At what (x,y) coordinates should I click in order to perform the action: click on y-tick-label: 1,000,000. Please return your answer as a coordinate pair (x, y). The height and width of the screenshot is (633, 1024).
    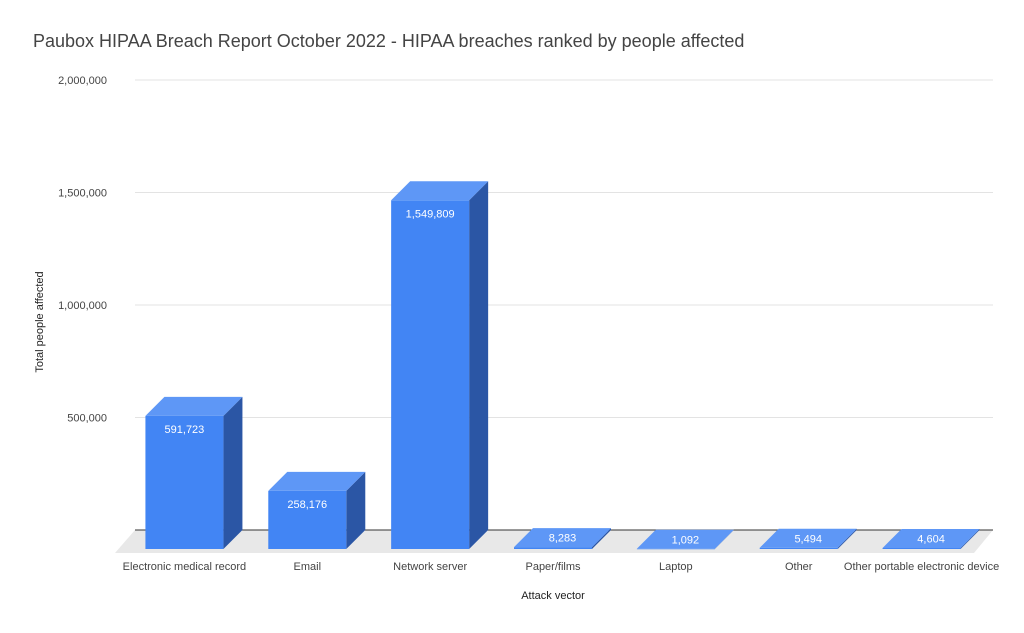
    Looking at the image, I should click on (82, 306).